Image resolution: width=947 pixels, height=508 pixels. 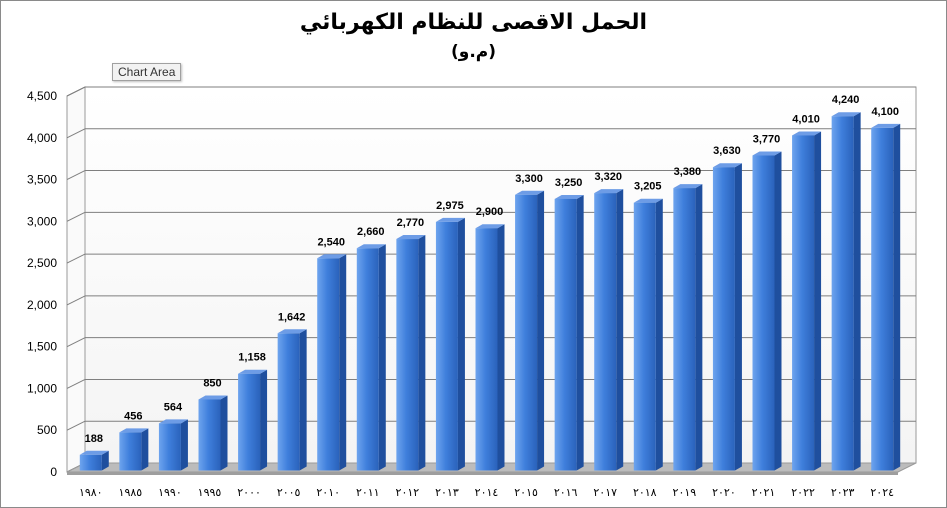 What do you see at coordinates (846, 100) in the screenshot?
I see `data-label: 4,240` at bounding box center [846, 100].